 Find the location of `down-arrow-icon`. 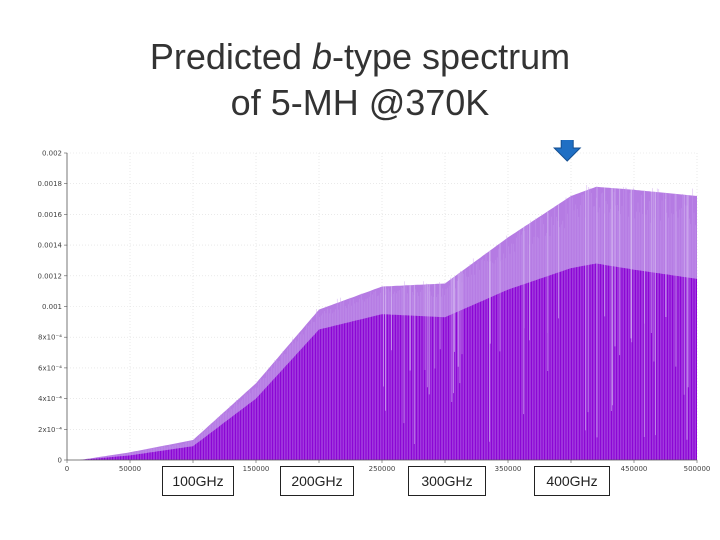

down-arrow-icon is located at coordinates (567, 151).